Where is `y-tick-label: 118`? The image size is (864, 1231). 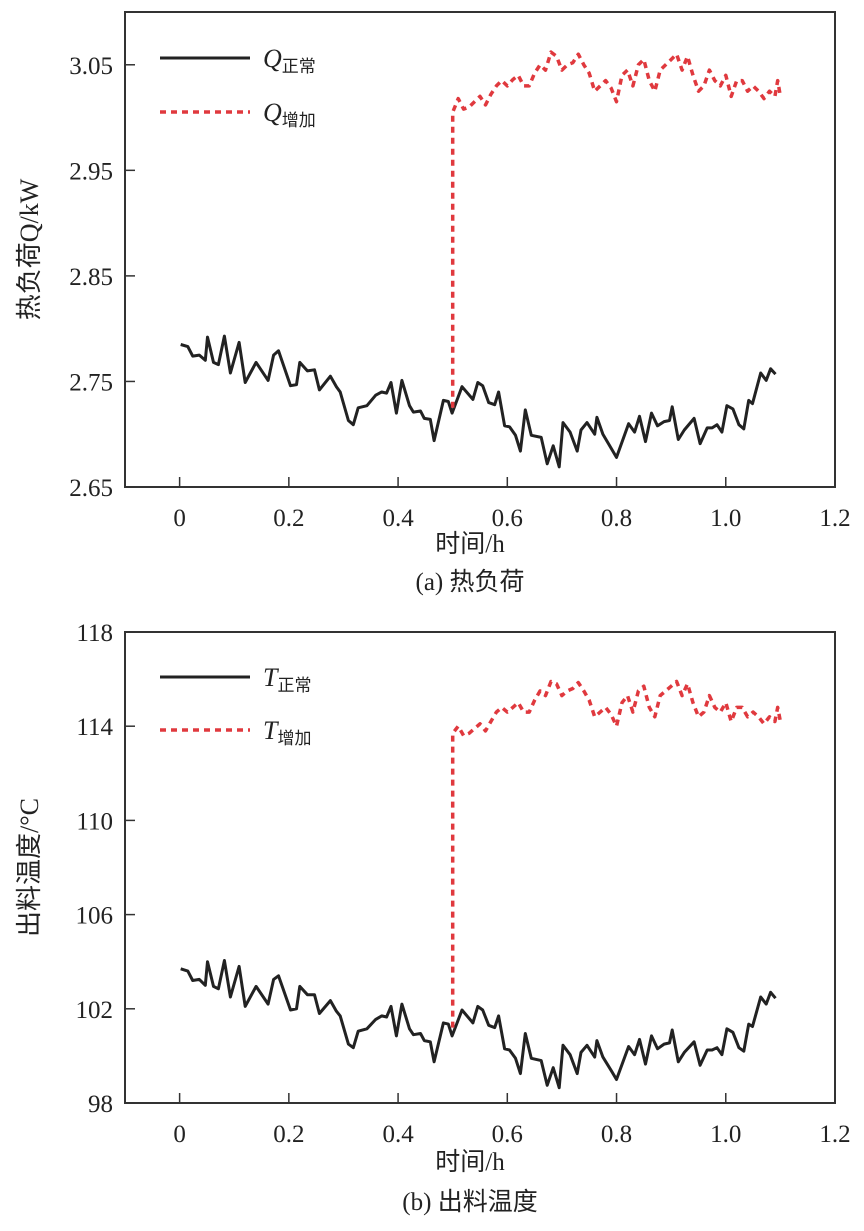 y-tick-label: 118 is located at coordinates (94, 633).